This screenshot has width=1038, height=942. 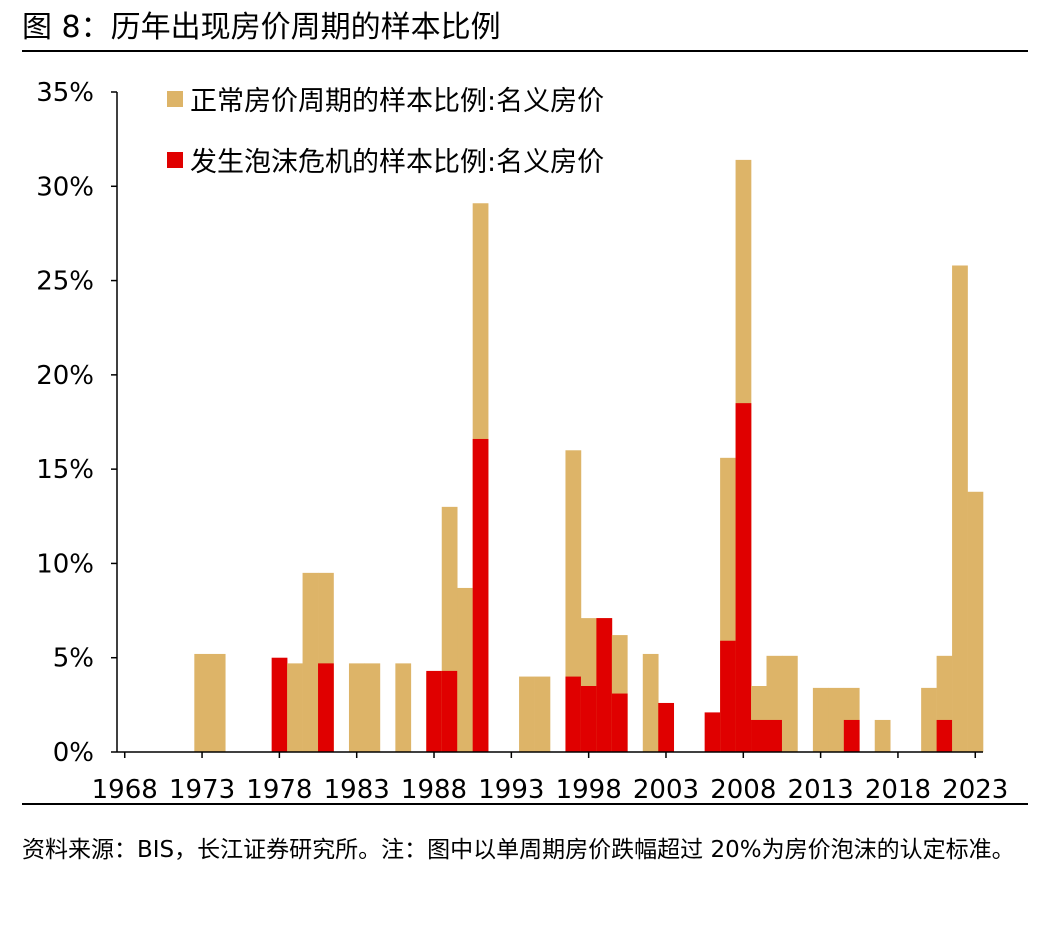 I want to click on y-tick-label: 35%, so click(x=65, y=93).